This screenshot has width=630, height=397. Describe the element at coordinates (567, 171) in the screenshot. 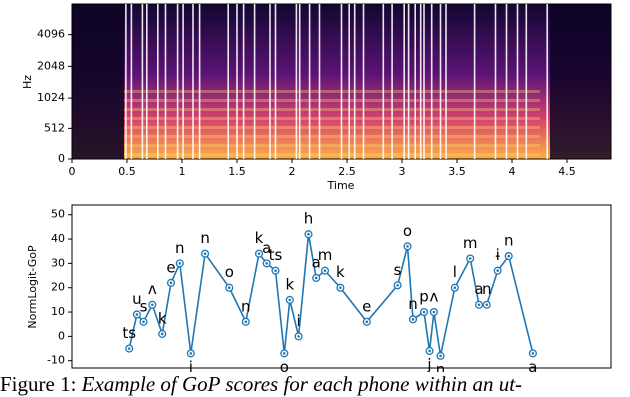

I see `x-tick-label: 4.5` at that location.